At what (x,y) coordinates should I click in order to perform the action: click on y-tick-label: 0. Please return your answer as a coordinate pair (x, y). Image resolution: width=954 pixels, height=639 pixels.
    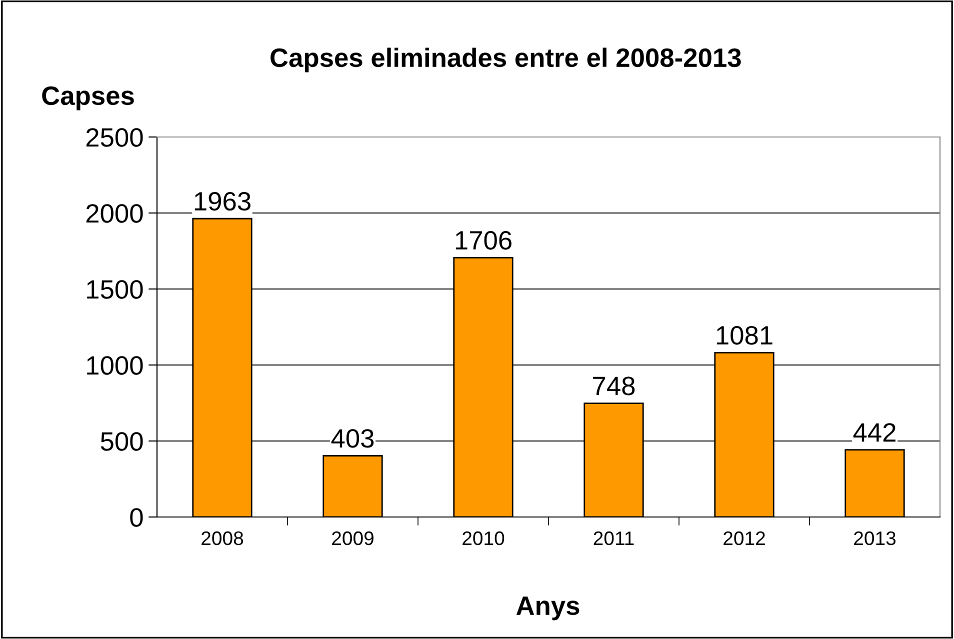
    Looking at the image, I should click on (136, 517).